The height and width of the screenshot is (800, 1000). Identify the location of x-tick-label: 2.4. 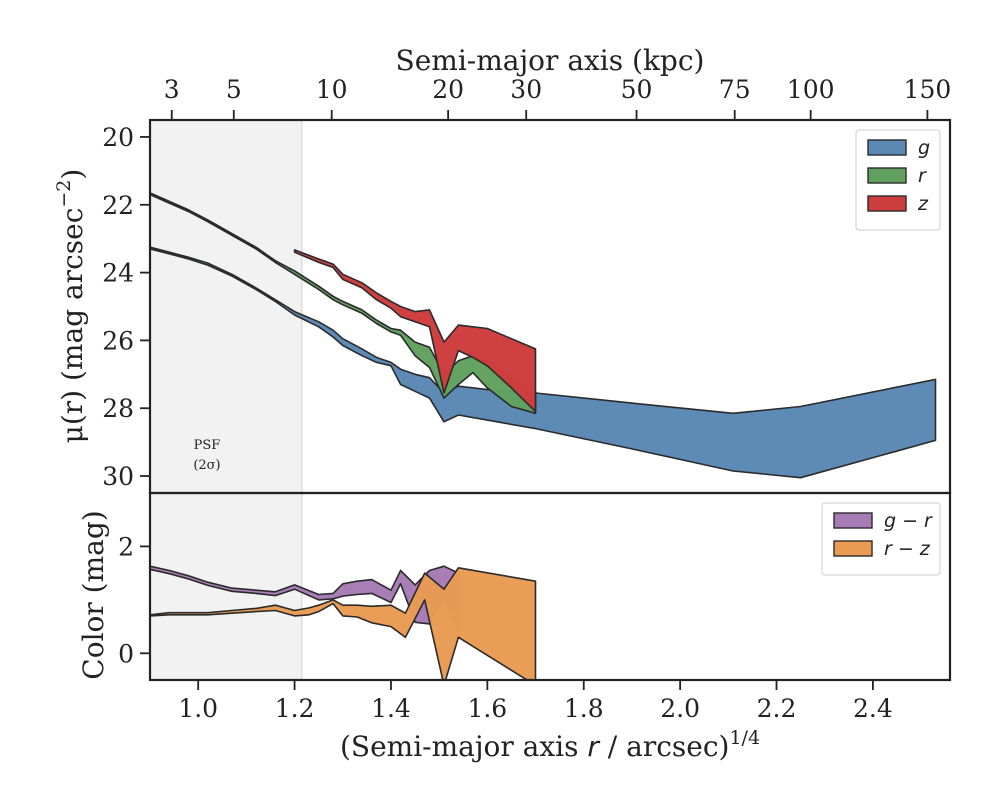
(873, 708).